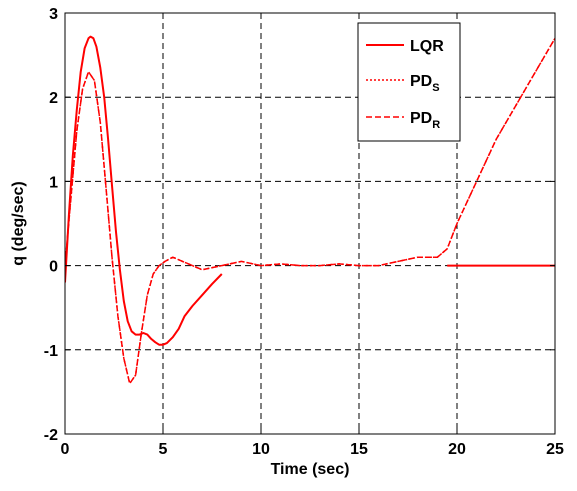 The image size is (577, 491). I want to click on legend-box, so click(409, 82).